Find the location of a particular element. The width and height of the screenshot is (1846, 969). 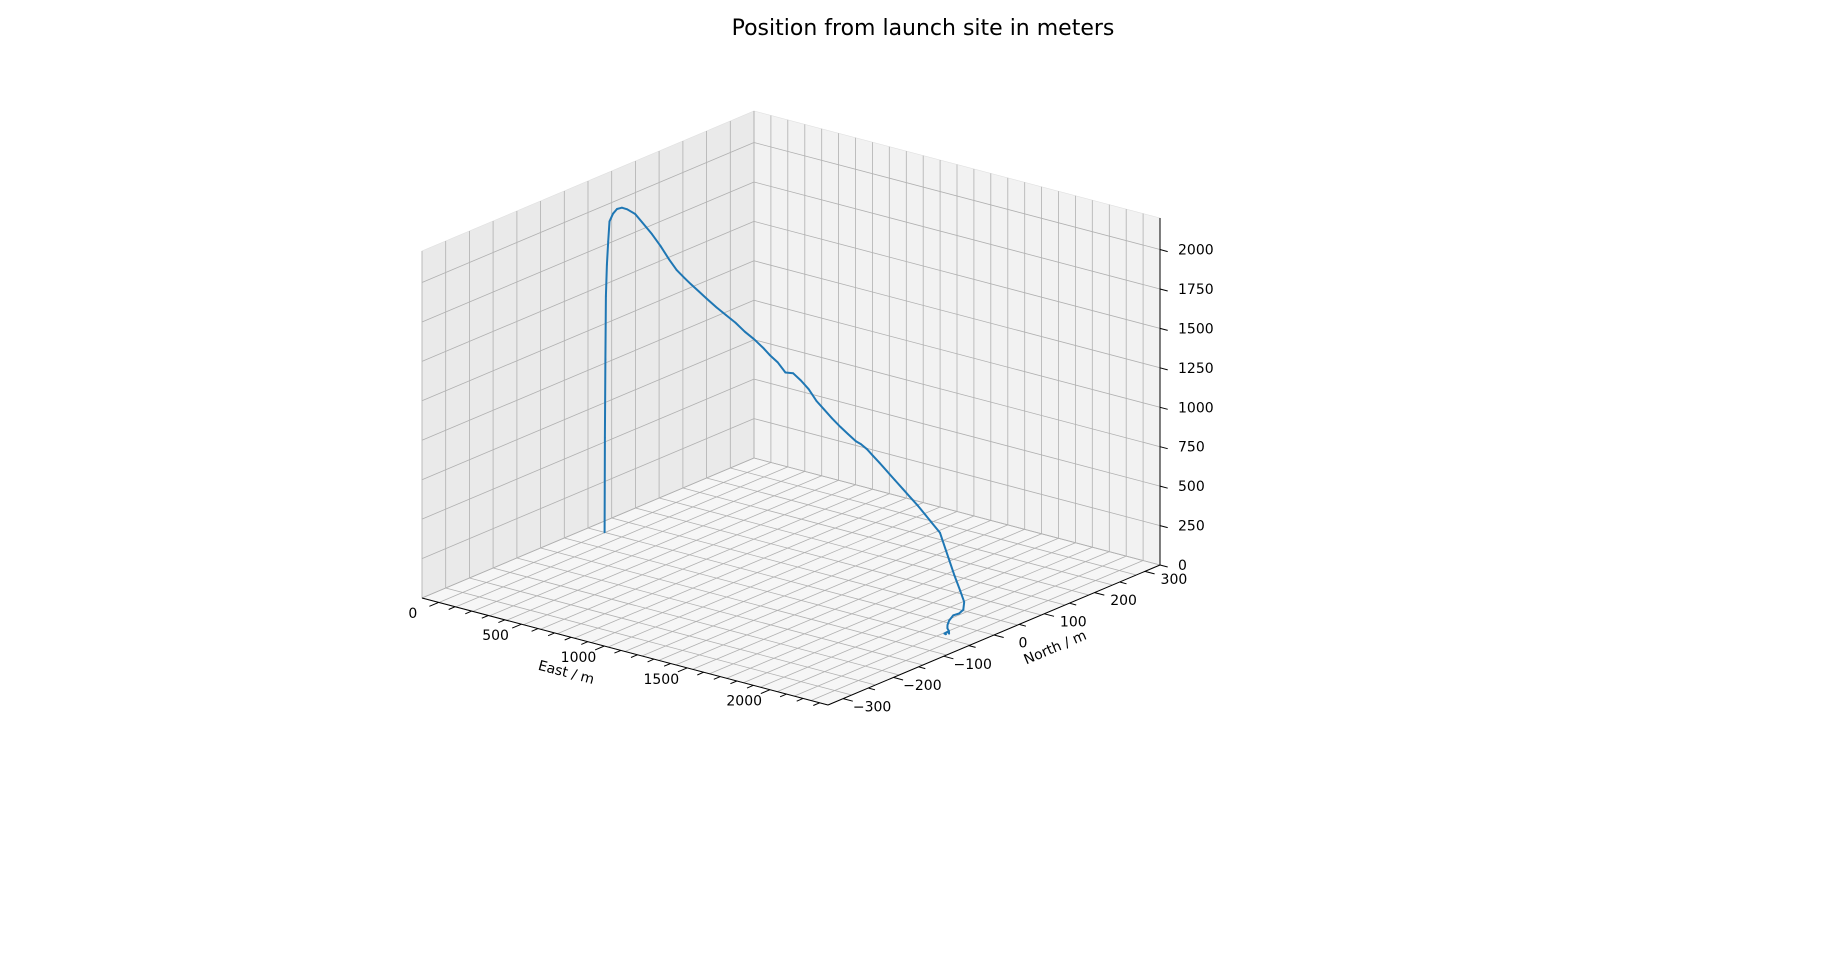

chart-title: Position from launch site in meters is located at coordinates (923, 28).